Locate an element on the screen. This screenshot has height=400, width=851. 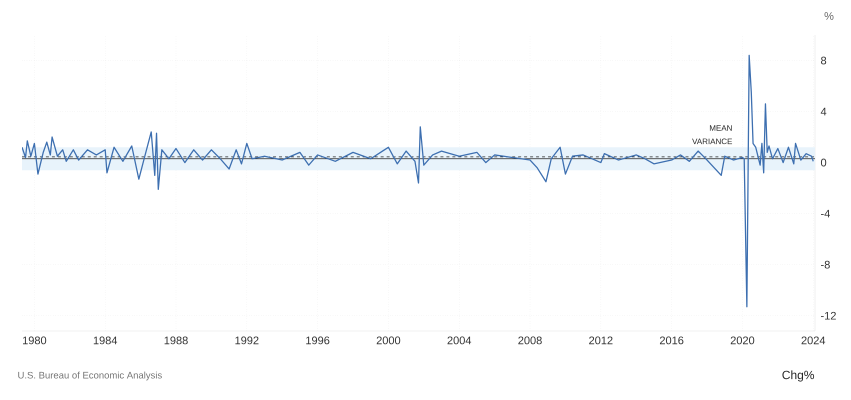
x-tick-label: 2004 is located at coordinates (460, 340).